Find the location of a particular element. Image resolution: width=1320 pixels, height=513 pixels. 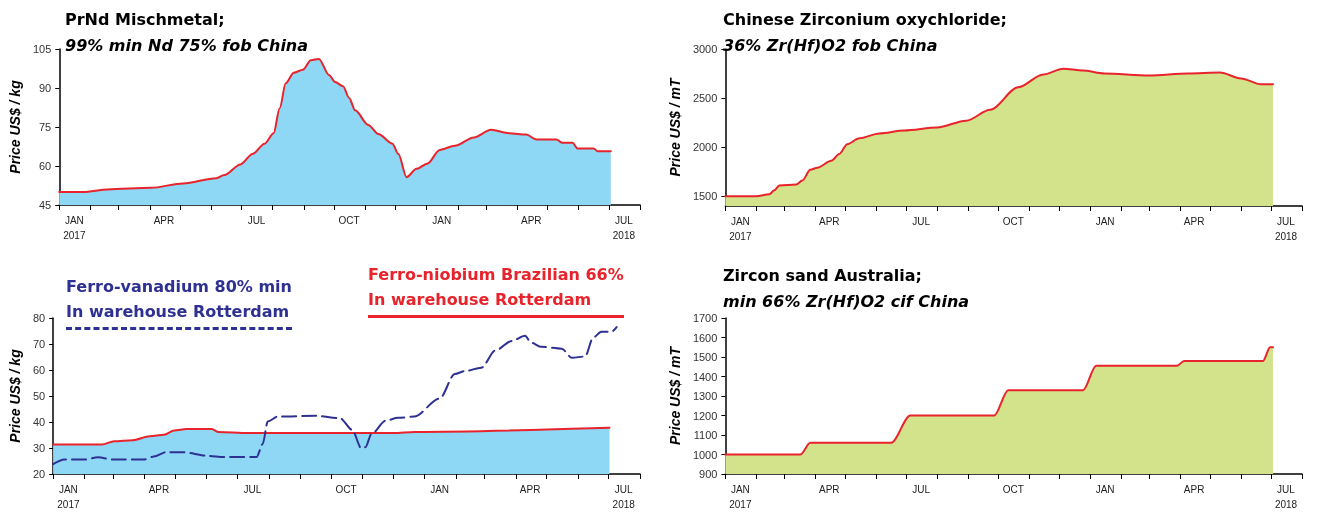

y-tick-label: 45 is located at coordinates (45, 205).